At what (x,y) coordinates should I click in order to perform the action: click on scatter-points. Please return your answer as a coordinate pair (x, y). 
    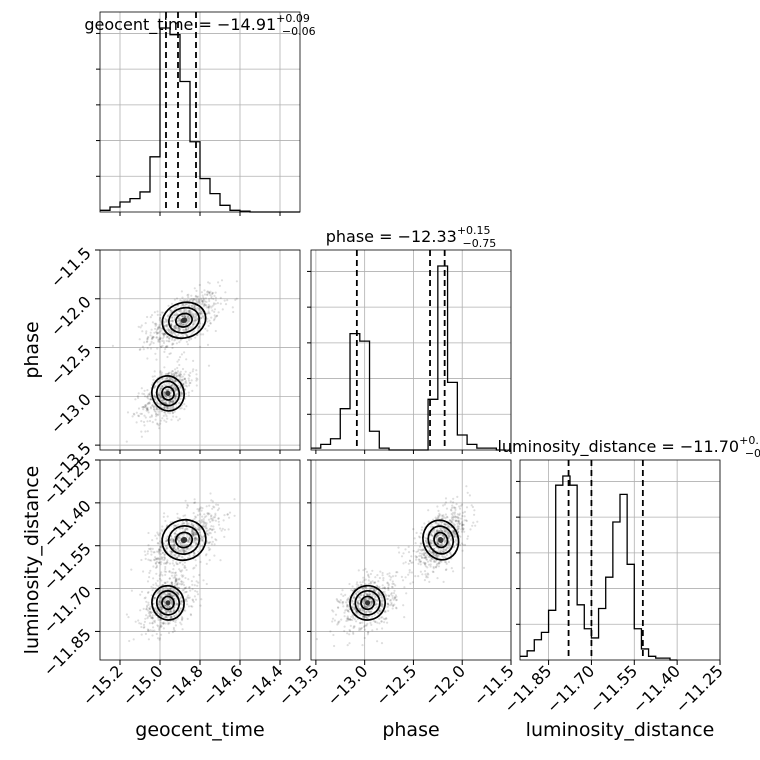
    Looking at the image, I should click on (174, 361).